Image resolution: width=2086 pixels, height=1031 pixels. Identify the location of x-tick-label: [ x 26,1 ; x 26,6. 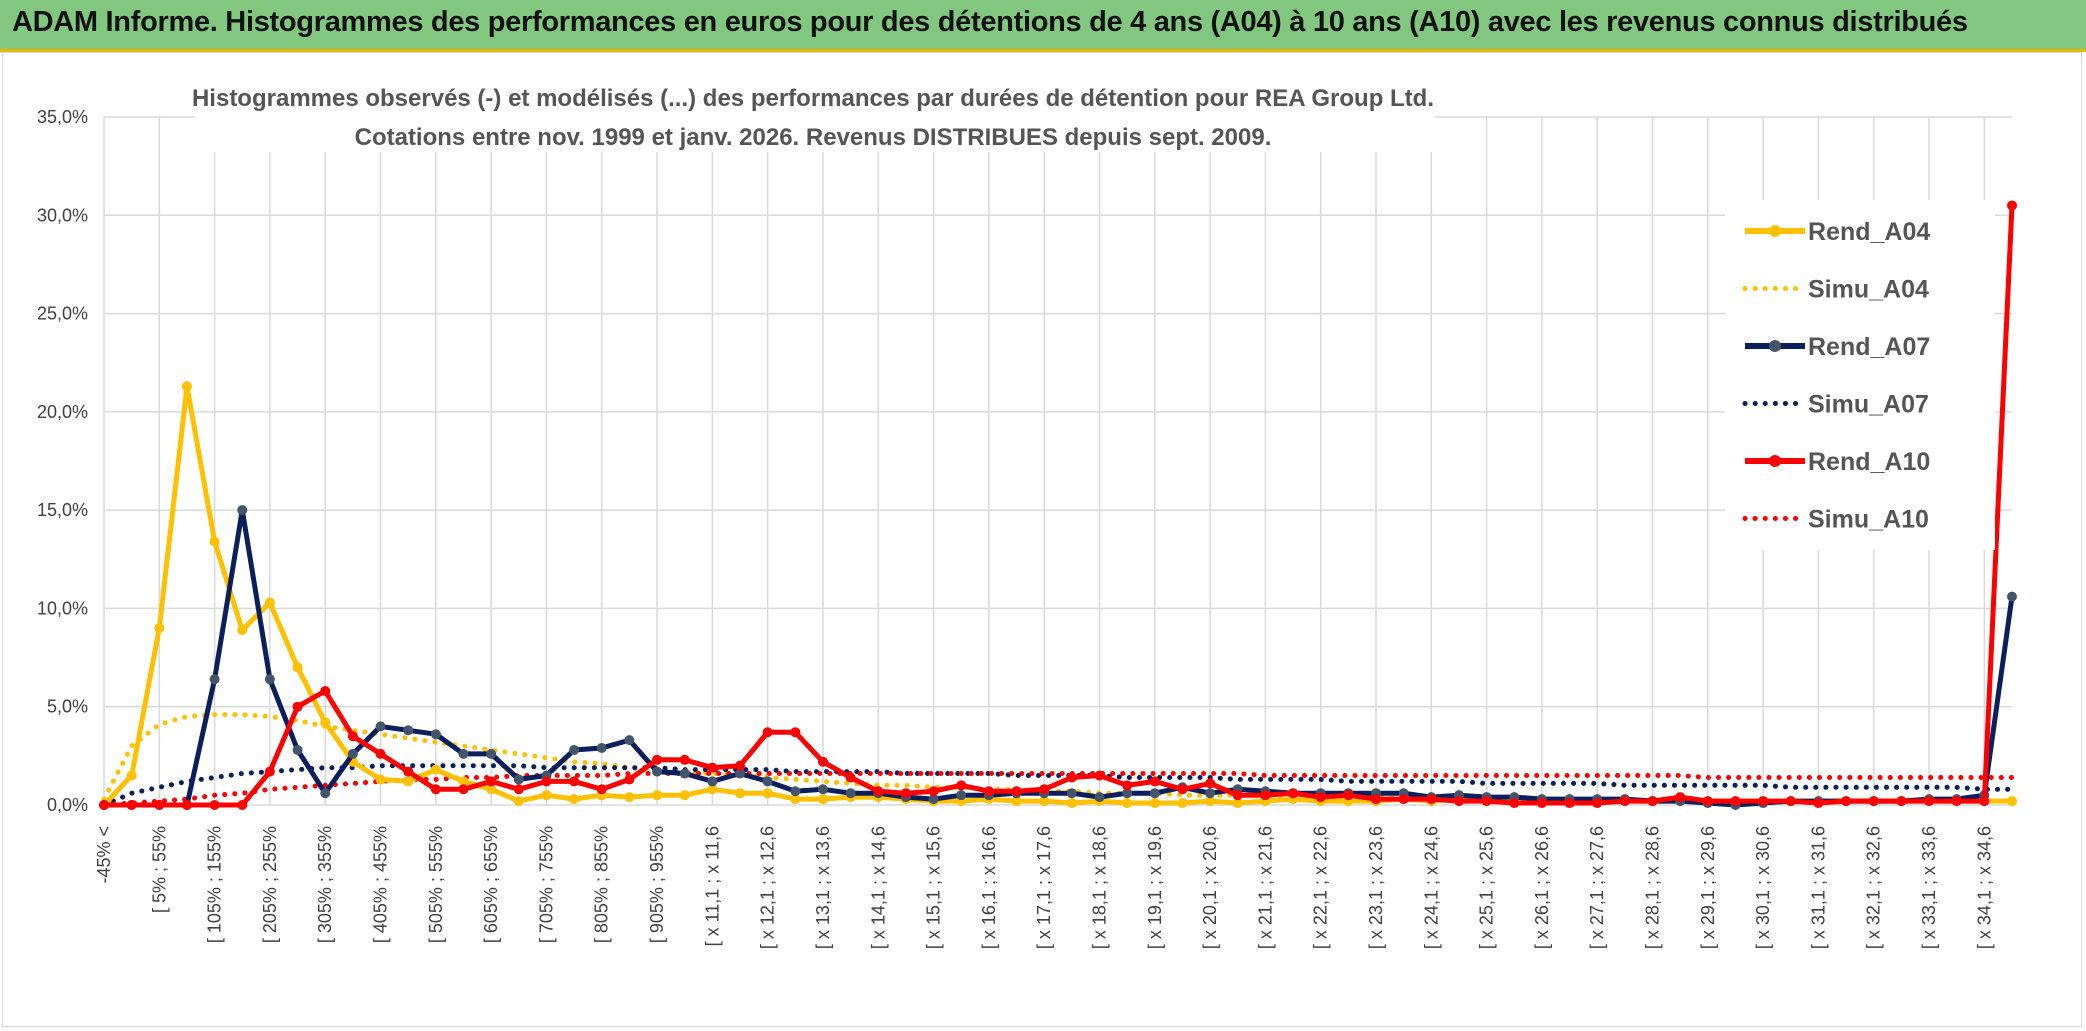
(1542, 887).